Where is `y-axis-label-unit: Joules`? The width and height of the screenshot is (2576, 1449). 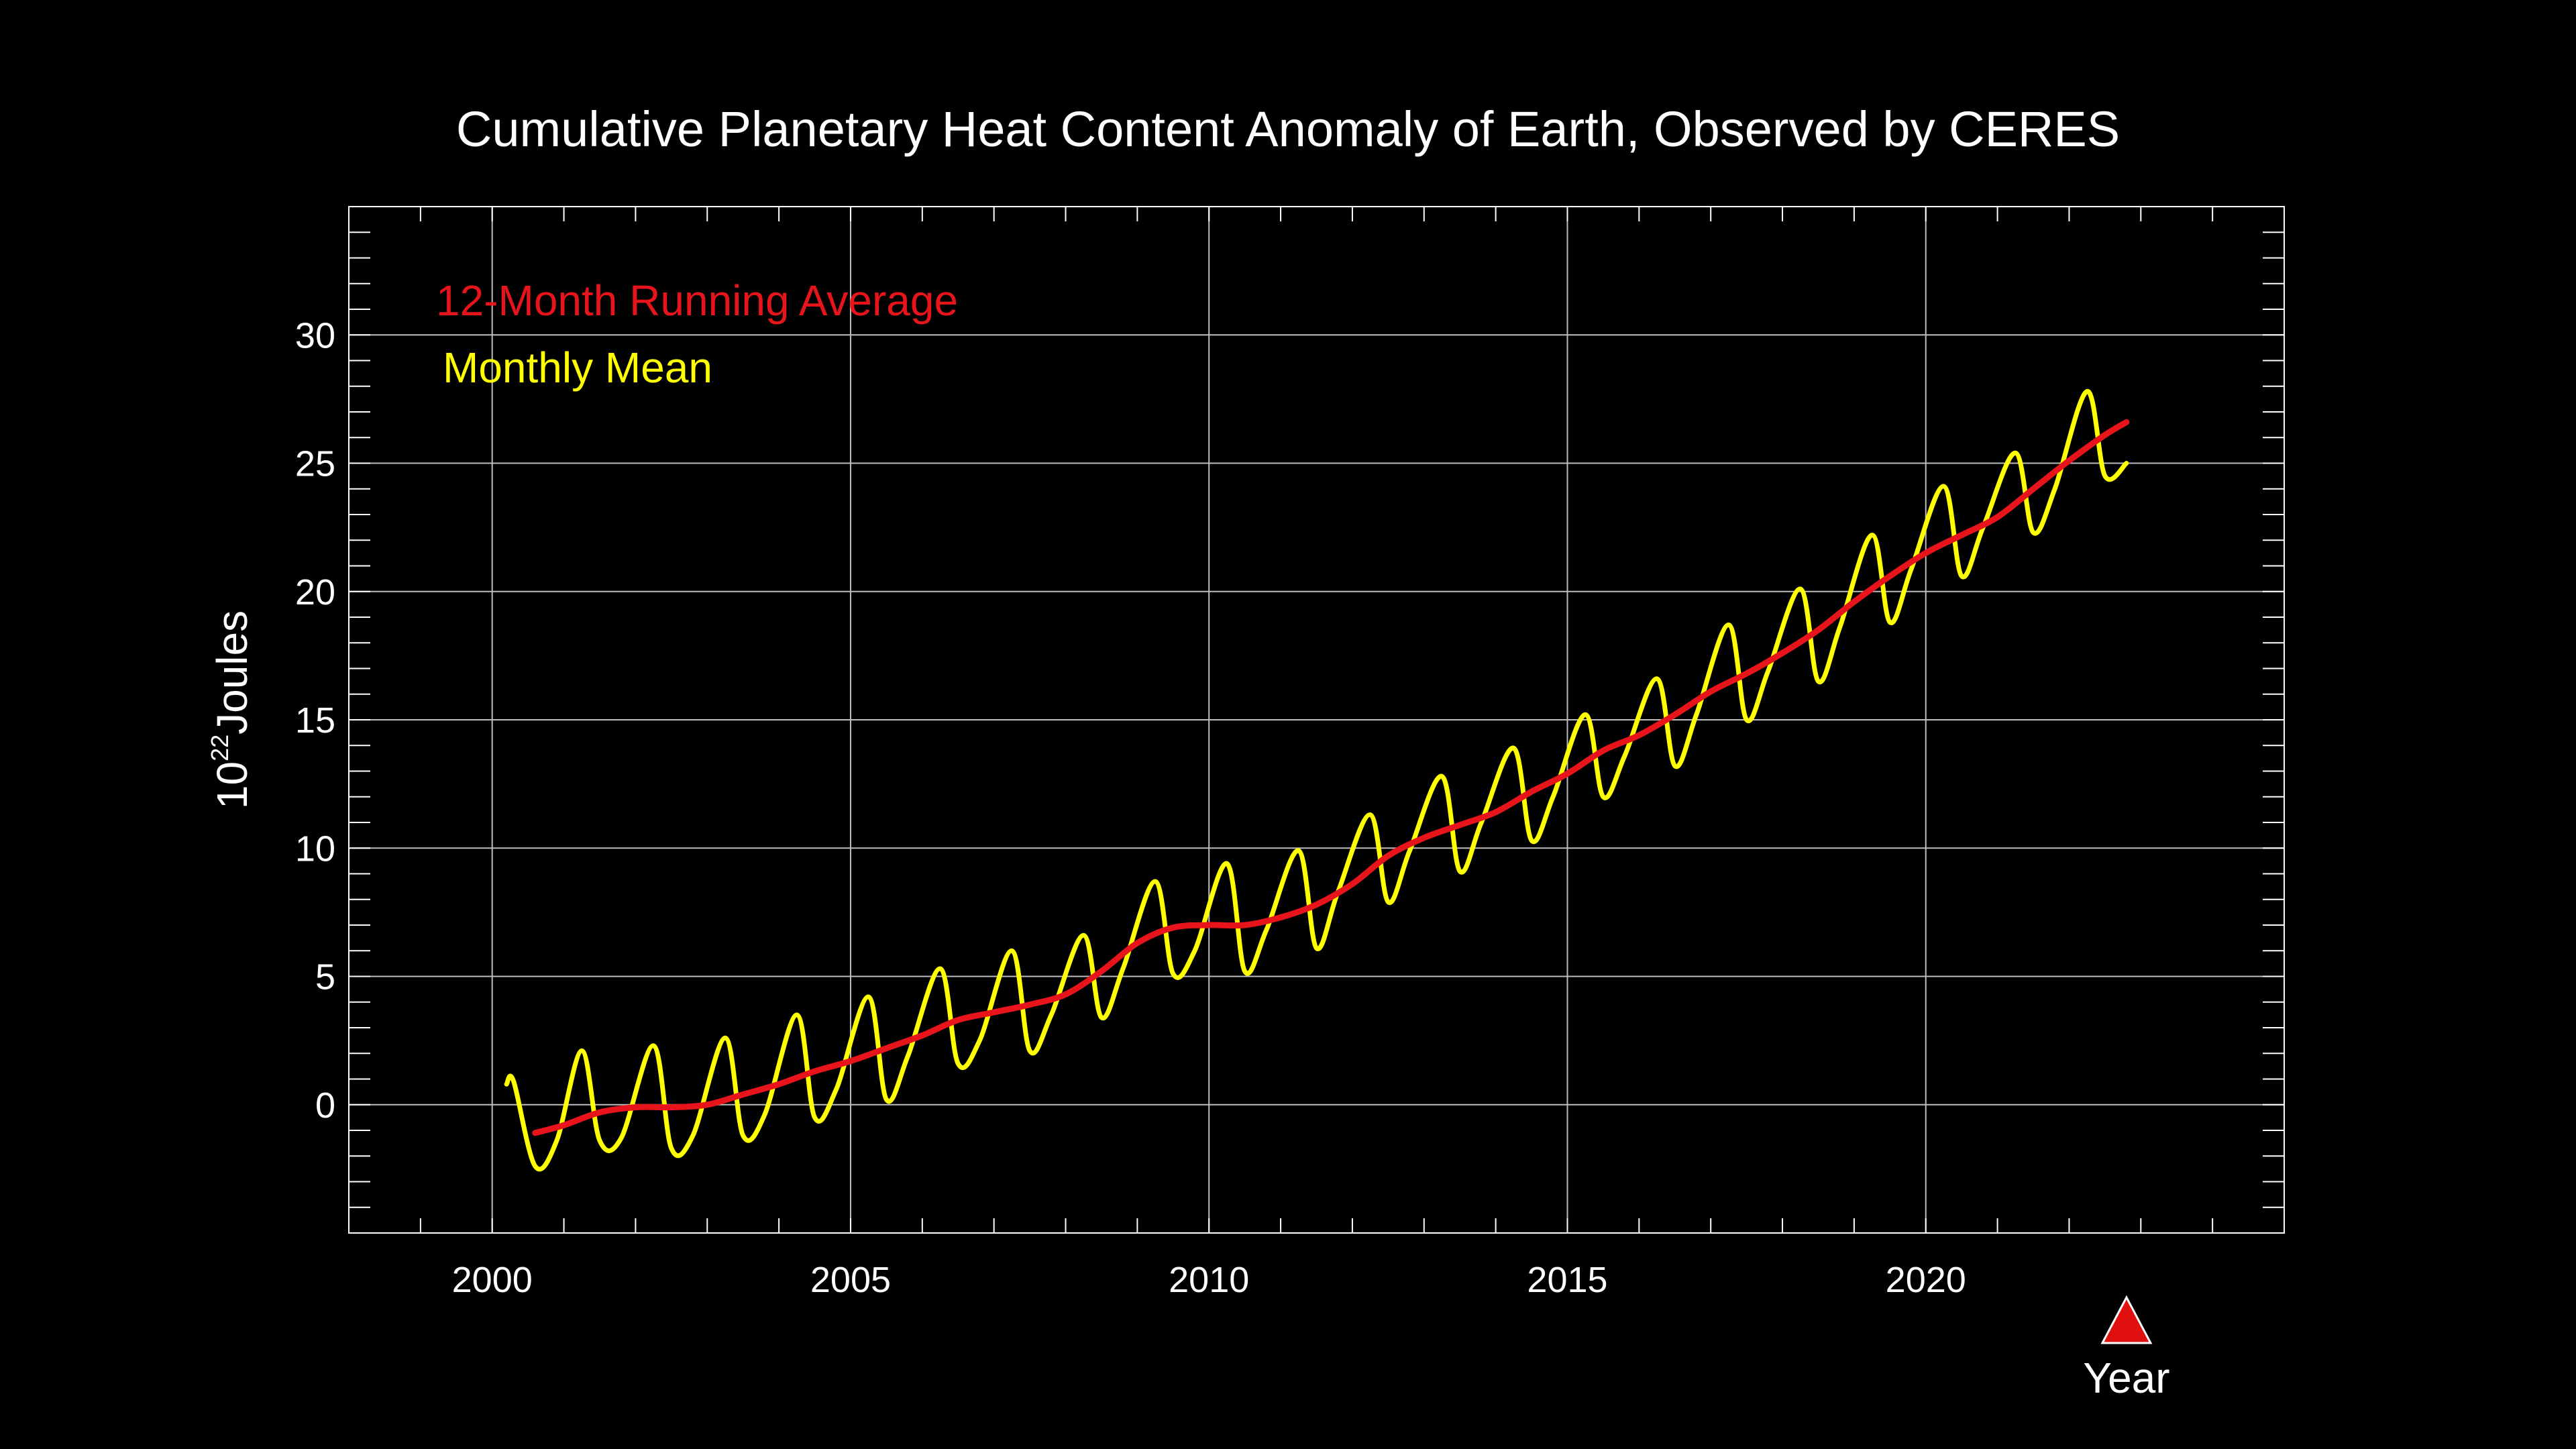 y-axis-label-unit: Joules is located at coordinates (232, 672).